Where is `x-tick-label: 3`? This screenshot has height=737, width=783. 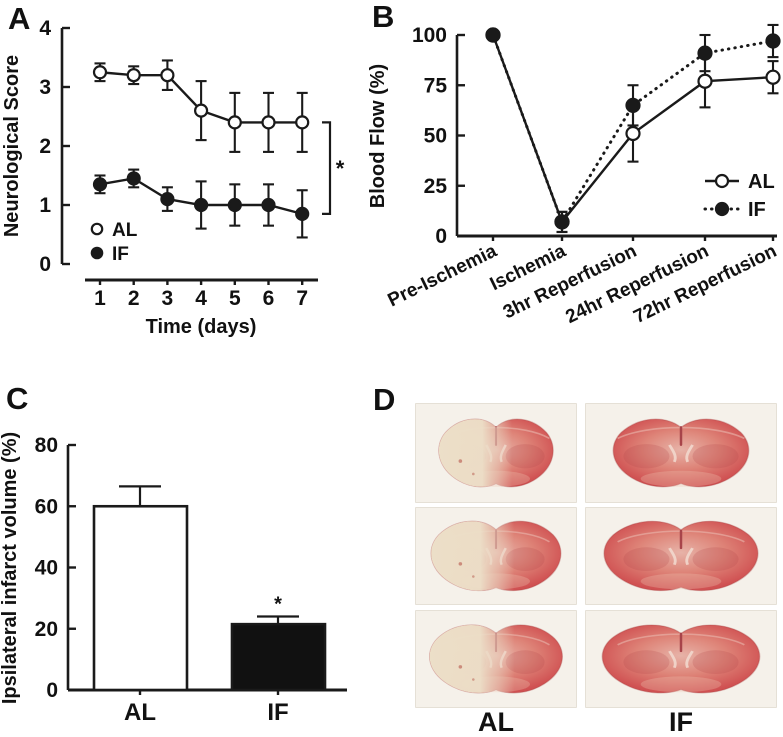 x-tick-label: 3 is located at coordinates (168, 298).